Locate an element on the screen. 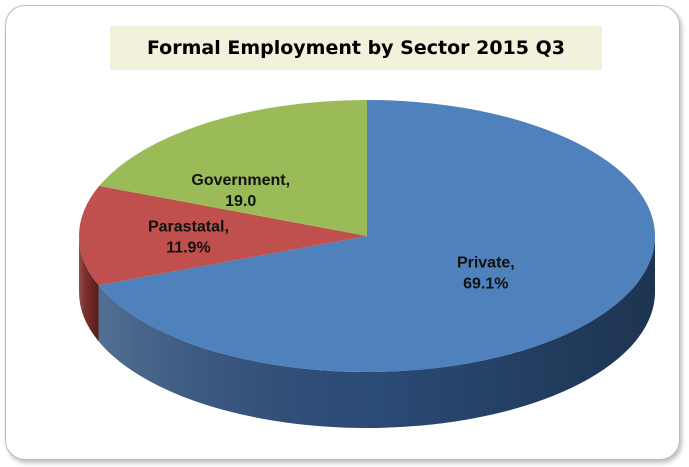  slice-label-value: 19.0 is located at coordinates (240, 201).